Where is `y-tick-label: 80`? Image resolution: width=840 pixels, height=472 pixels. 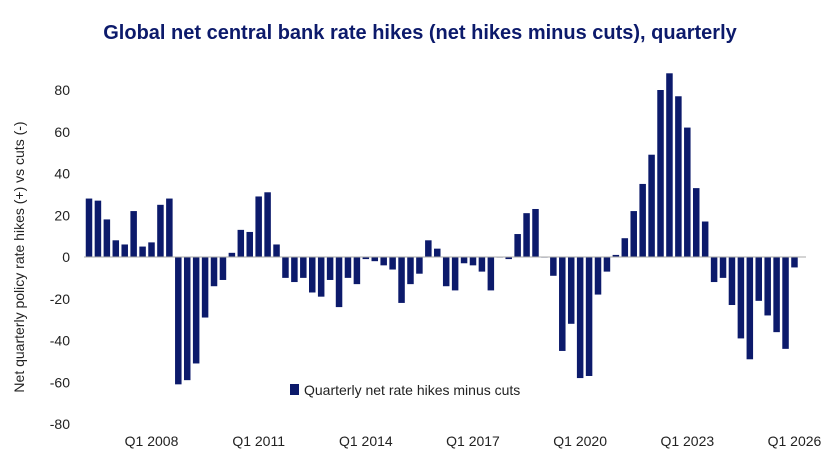
y-tick-label: 80 is located at coordinates (62, 90).